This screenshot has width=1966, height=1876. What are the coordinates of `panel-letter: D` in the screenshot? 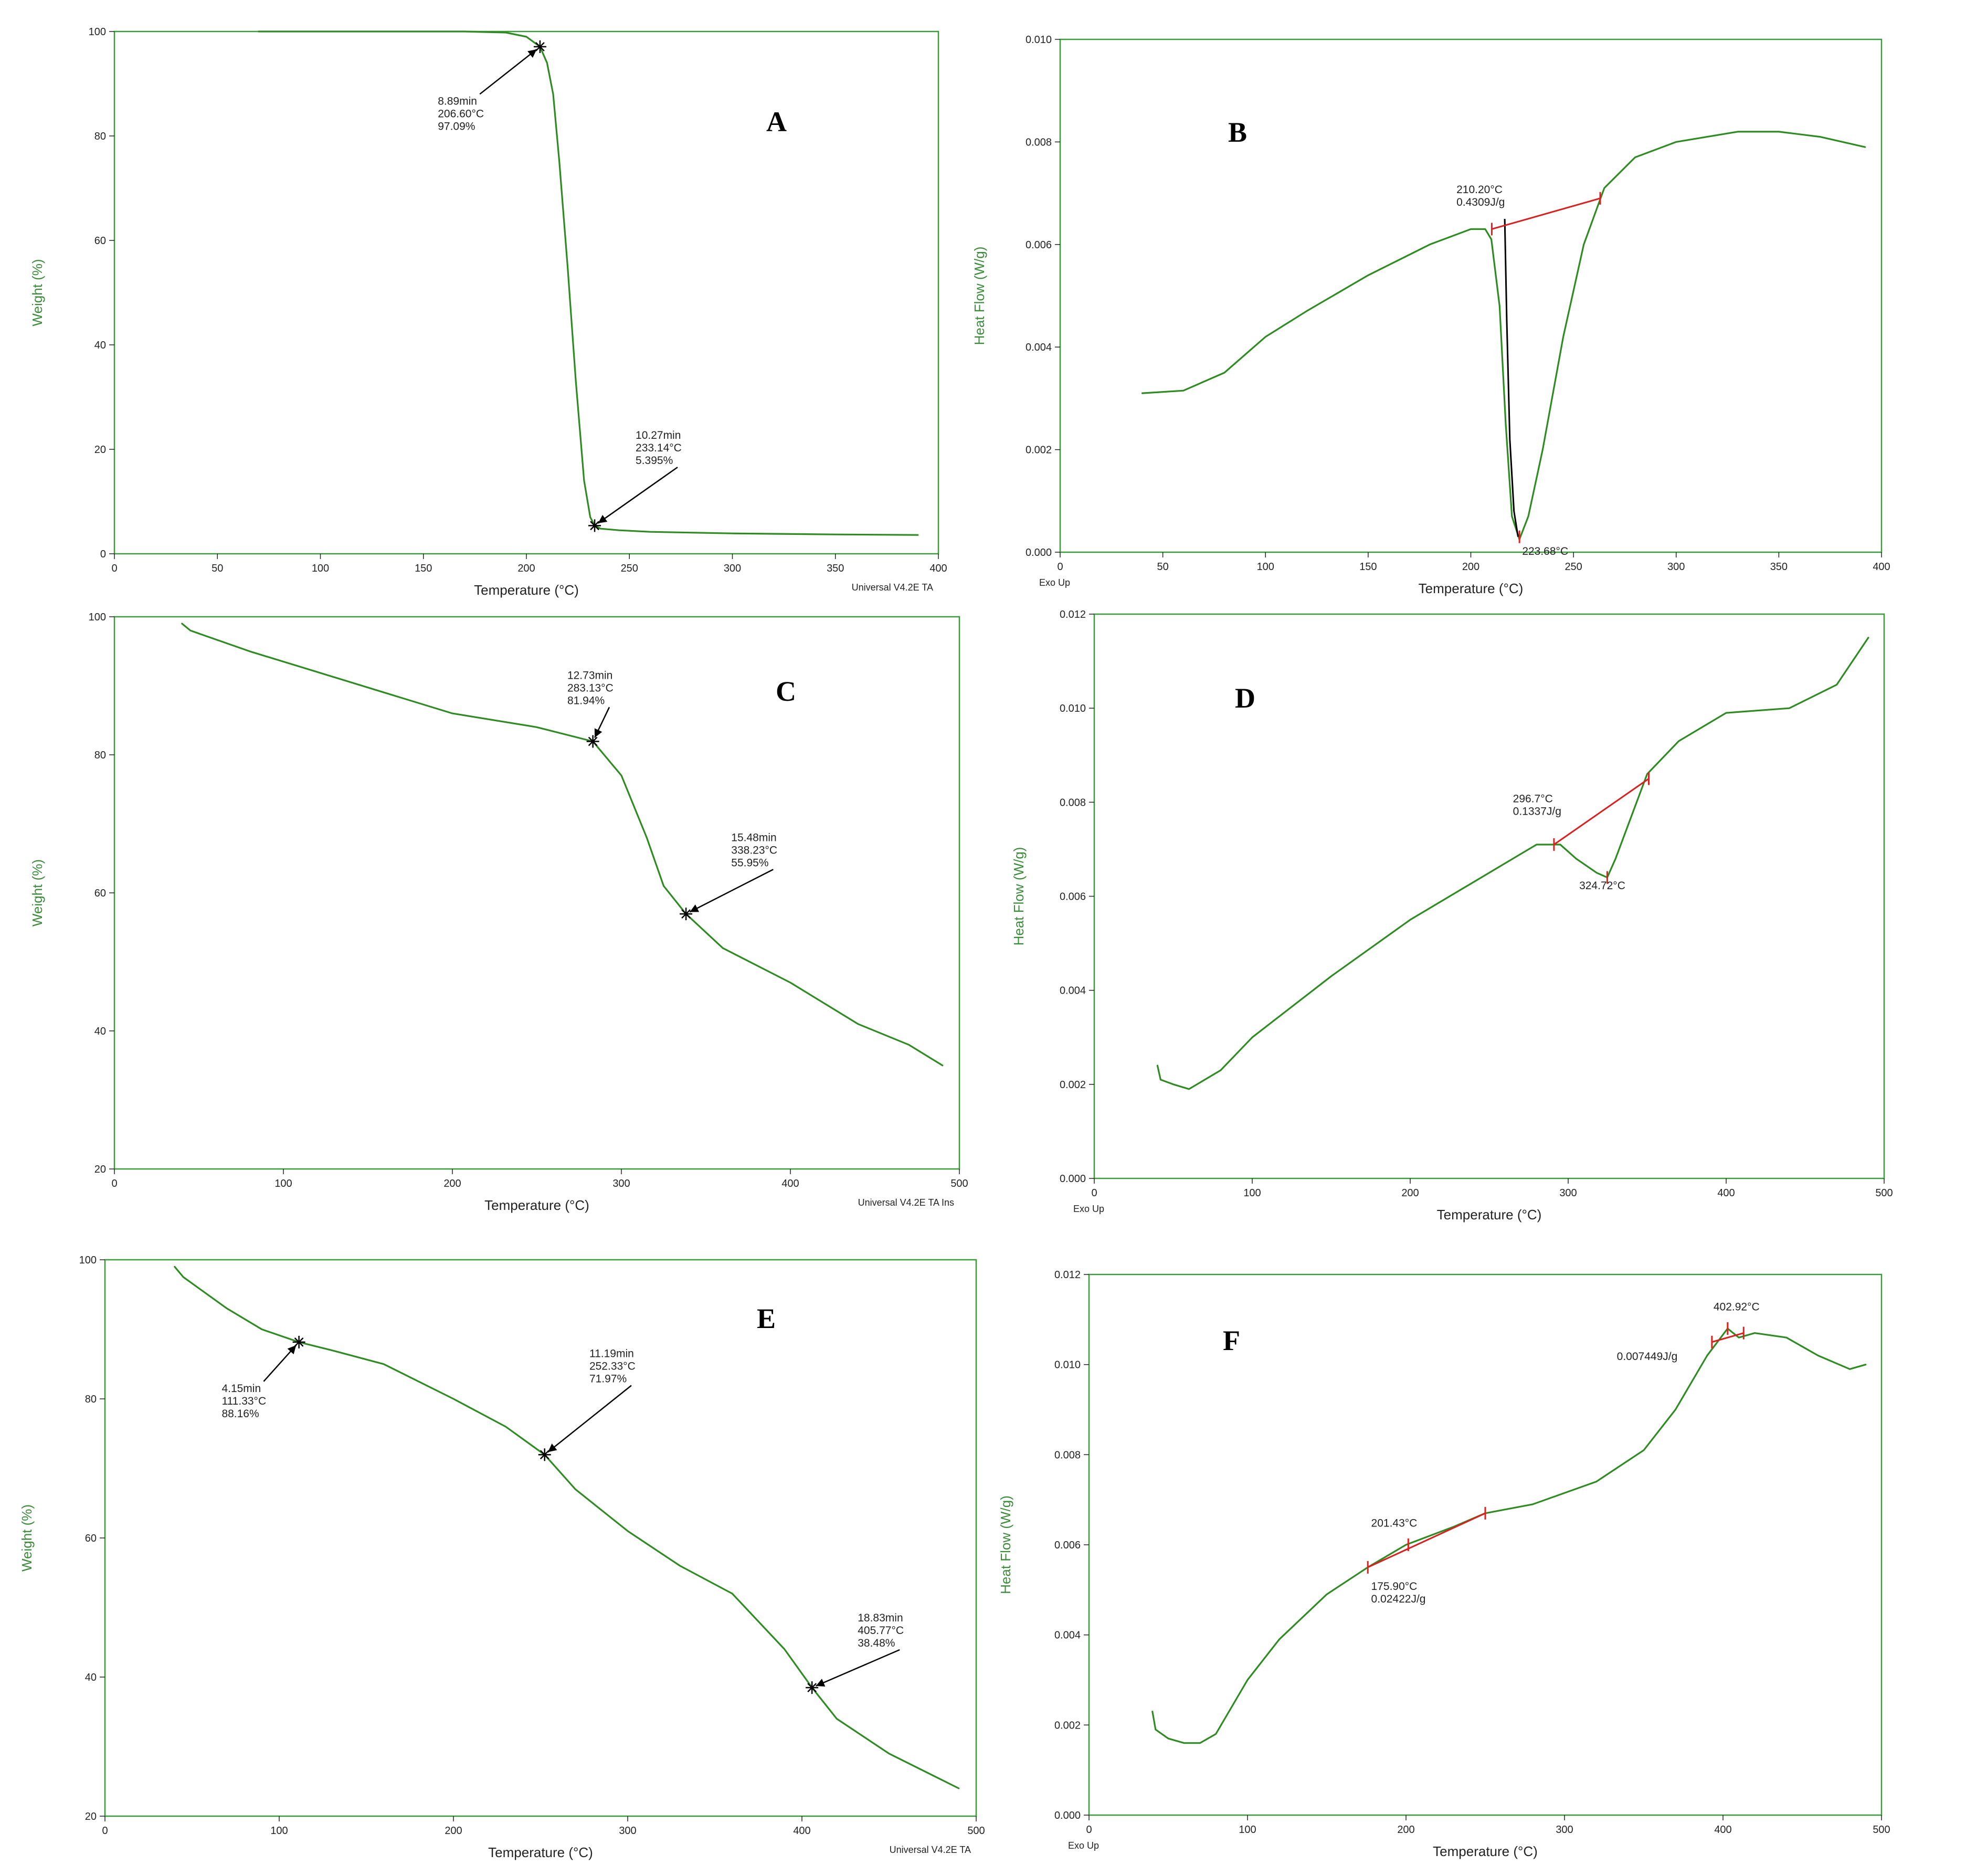 It's located at (1245, 698).